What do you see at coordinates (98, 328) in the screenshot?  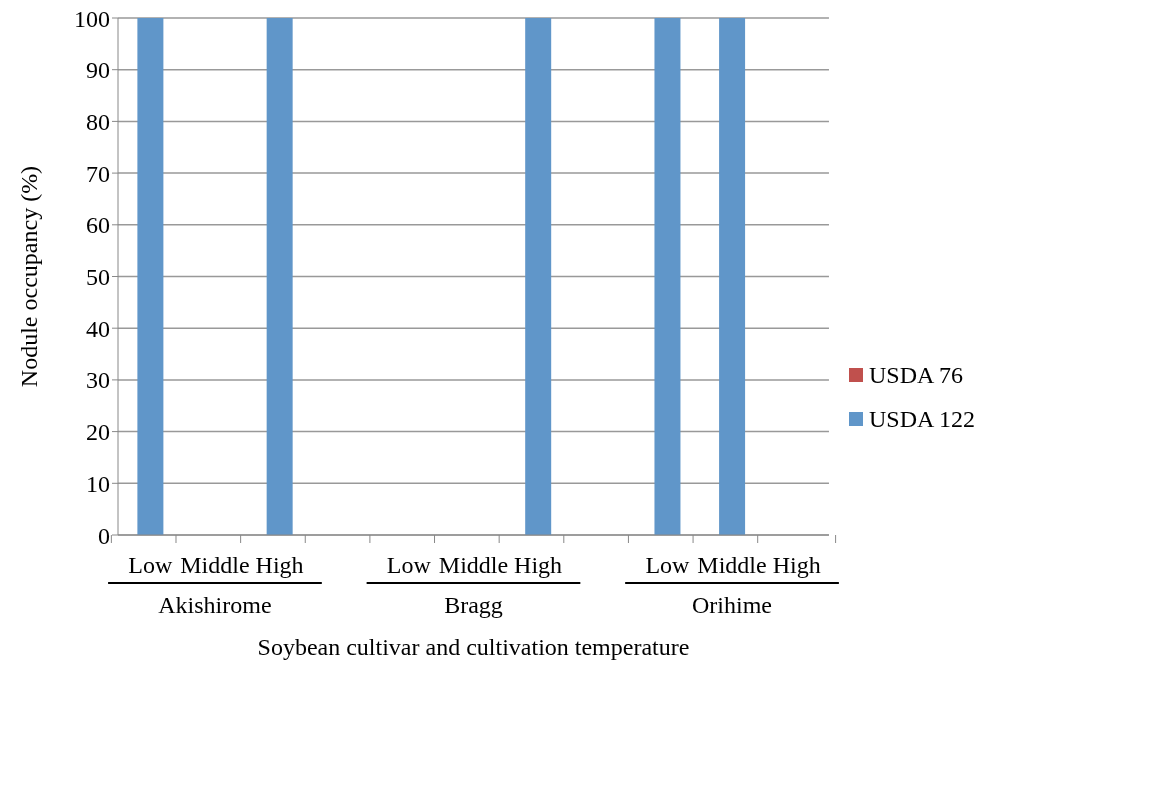 I see `y-tick-label: 40` at bounding box center [98, 328].